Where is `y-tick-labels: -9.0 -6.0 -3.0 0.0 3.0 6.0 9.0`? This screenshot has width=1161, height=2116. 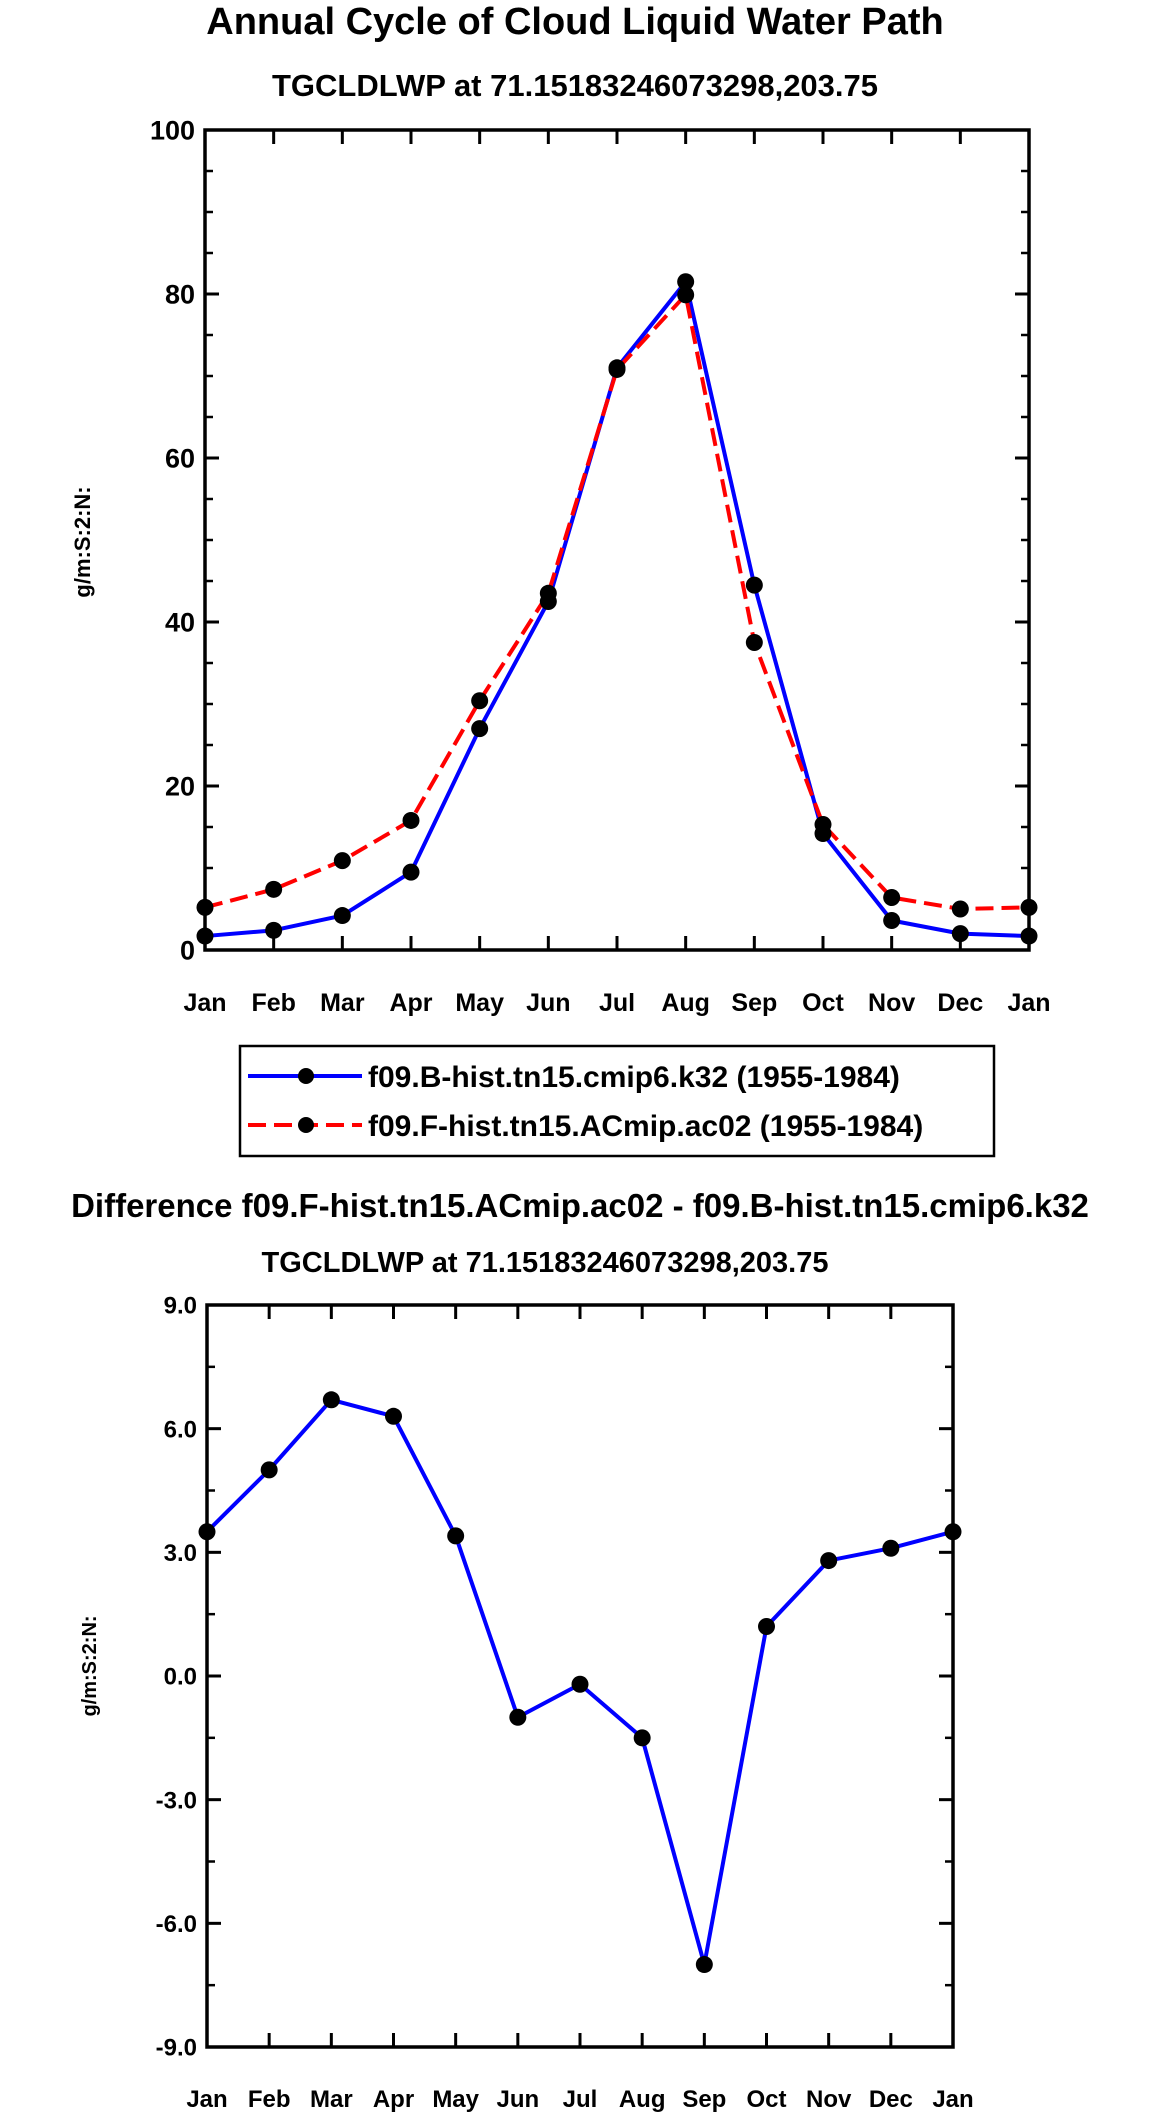 y-tick-labels: -9.0 -6.0 -3.0 0.0 3.0 6.0 9.0 is located at coordinates (176, 1677).